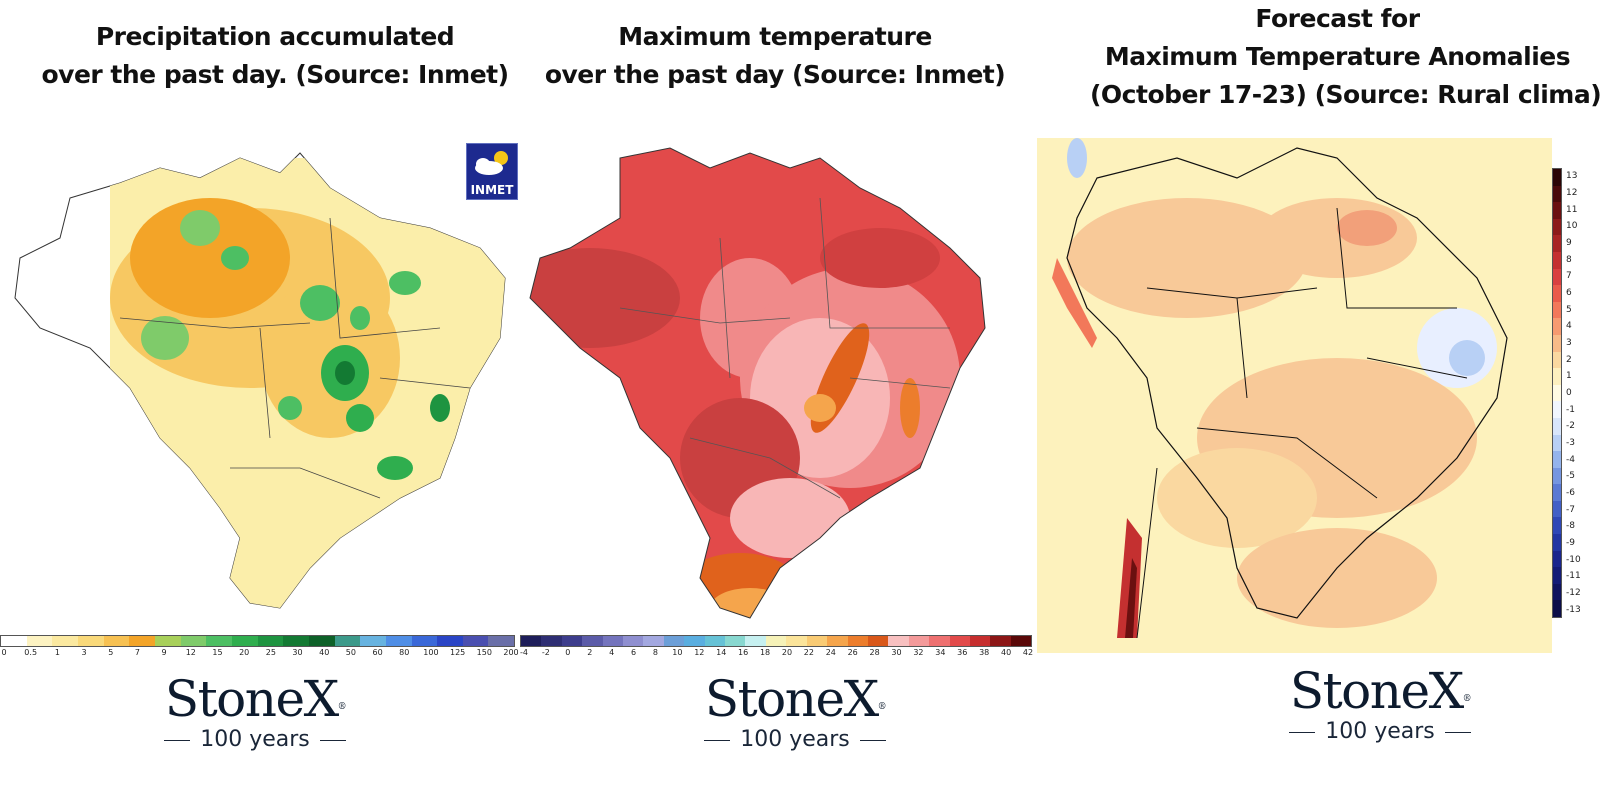  Describe the element at coordinates (492, 190) in the screenshot. I see `inmet-badge-label: INMET` at that location.